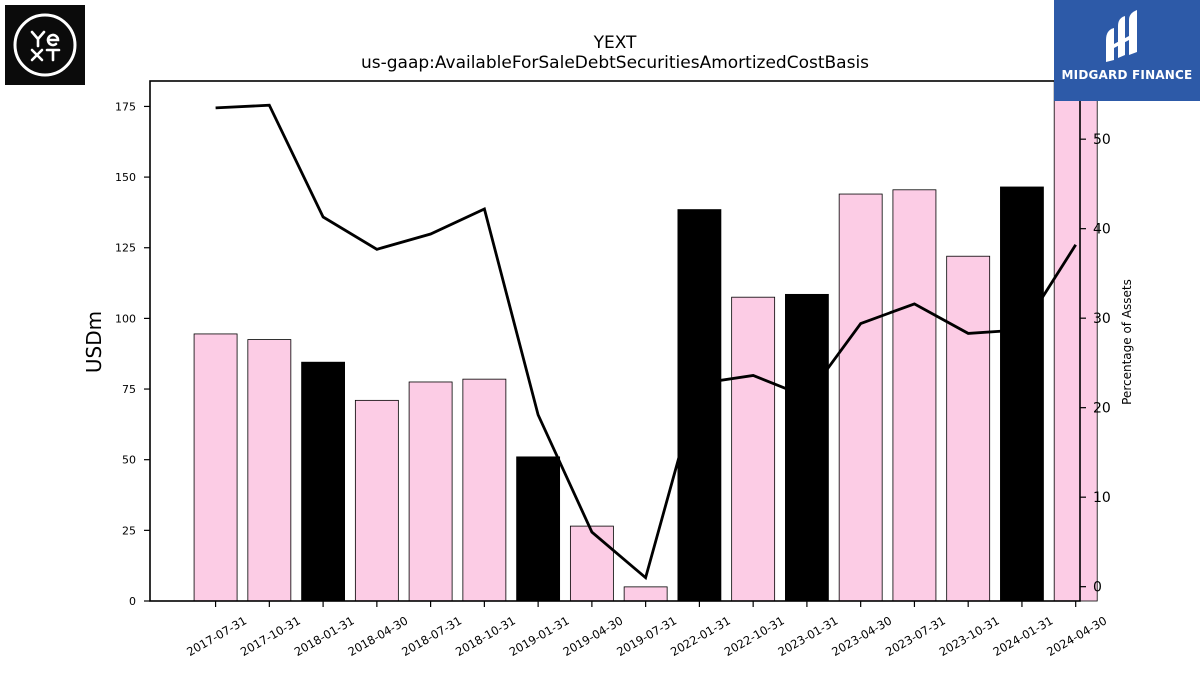 Image resolution: width=1200 pixels, height=675 pixels. Describe the element at coordinates (94, 342) in the screenshot. I see `y-axis-label: USDm` at that location.